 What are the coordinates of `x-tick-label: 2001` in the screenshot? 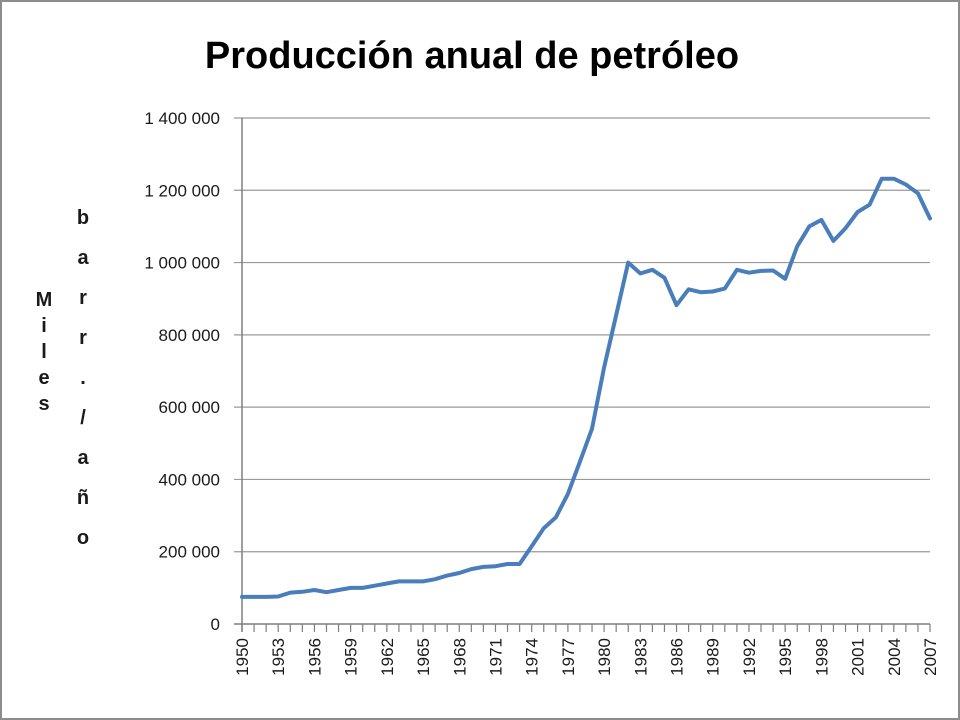 It's located at (858, 657).